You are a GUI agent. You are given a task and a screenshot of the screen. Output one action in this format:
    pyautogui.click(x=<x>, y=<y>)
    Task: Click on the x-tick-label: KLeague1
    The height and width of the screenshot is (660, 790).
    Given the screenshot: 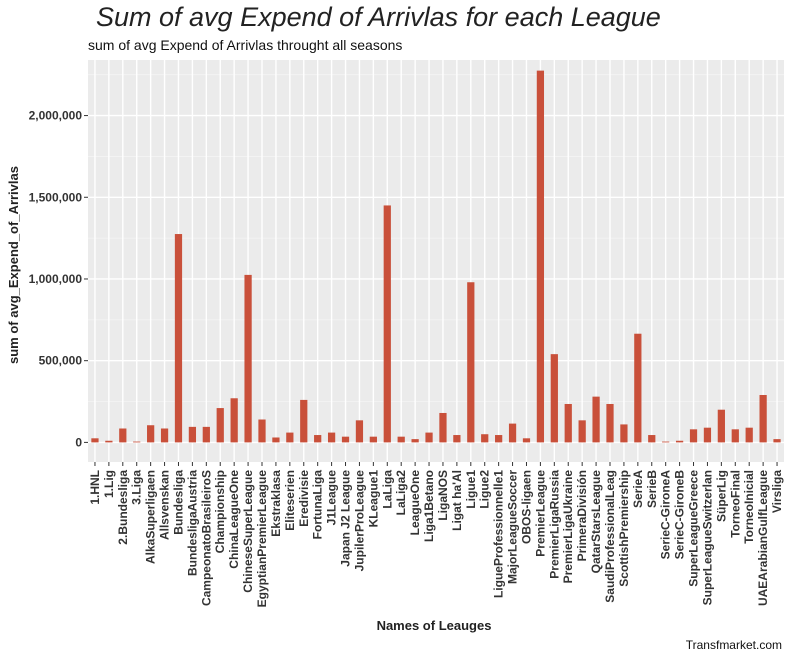 What is the action you would take?
    pyautogui.click(x=373, y=499)
    